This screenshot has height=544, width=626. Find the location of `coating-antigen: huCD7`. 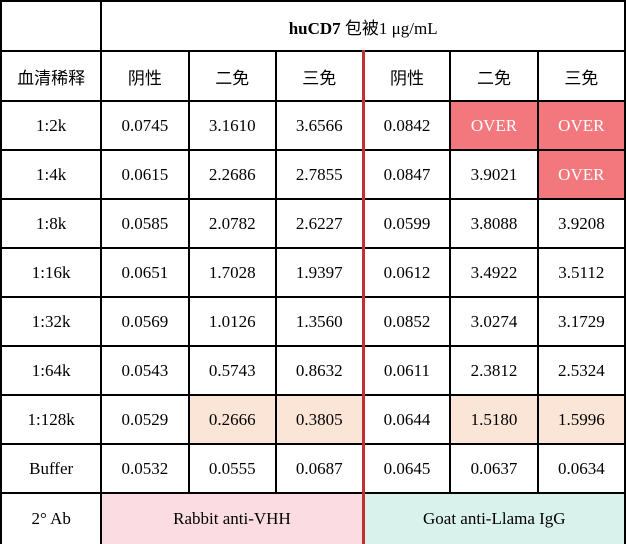

coating-antigen: huCD7 is located at coordinates (314, 28).